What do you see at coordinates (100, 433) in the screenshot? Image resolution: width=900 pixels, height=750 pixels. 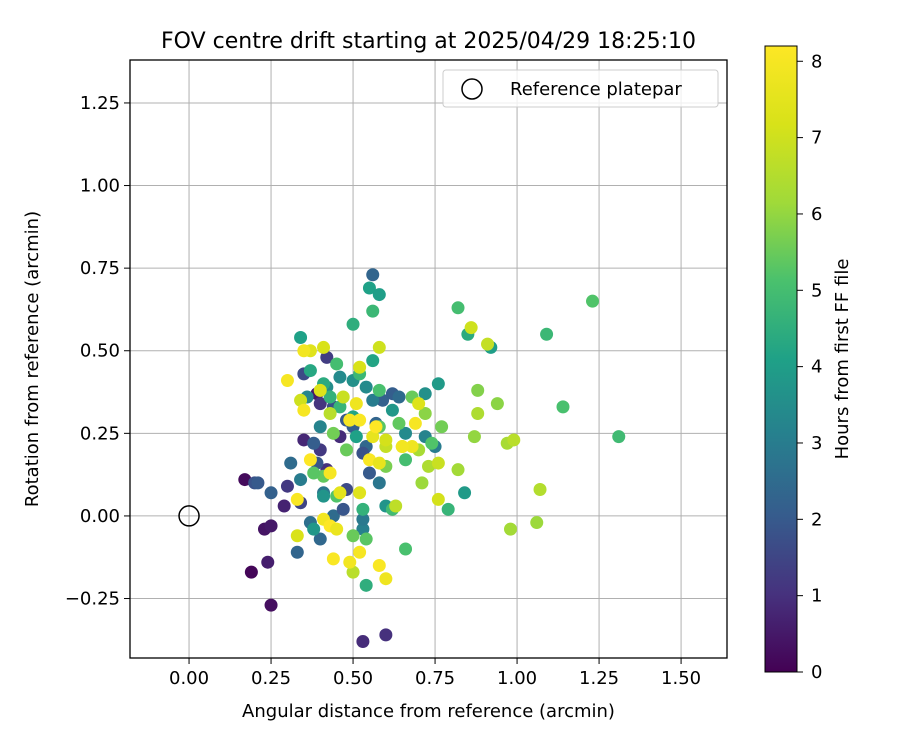 I see `y-tick-label: 0.25` at bounding box center [100, 433].